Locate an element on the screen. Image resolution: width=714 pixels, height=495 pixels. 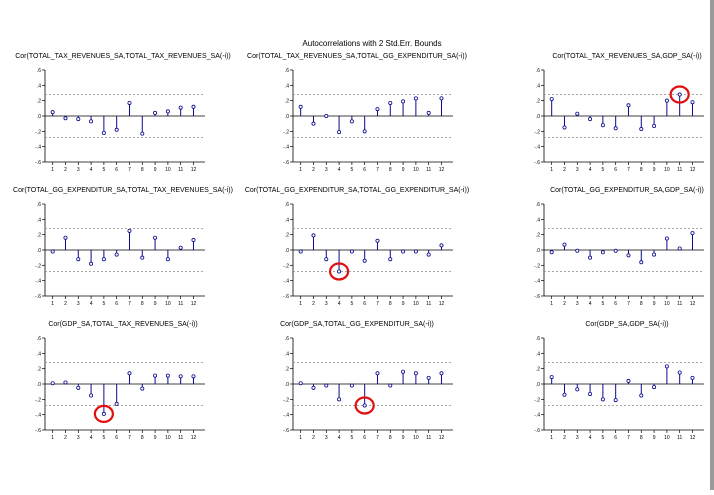
panel-title: Cor(TOTAL_TAX_REVENUES_SA,GDP_SA(-i)) is located at coordinates (626, 56).